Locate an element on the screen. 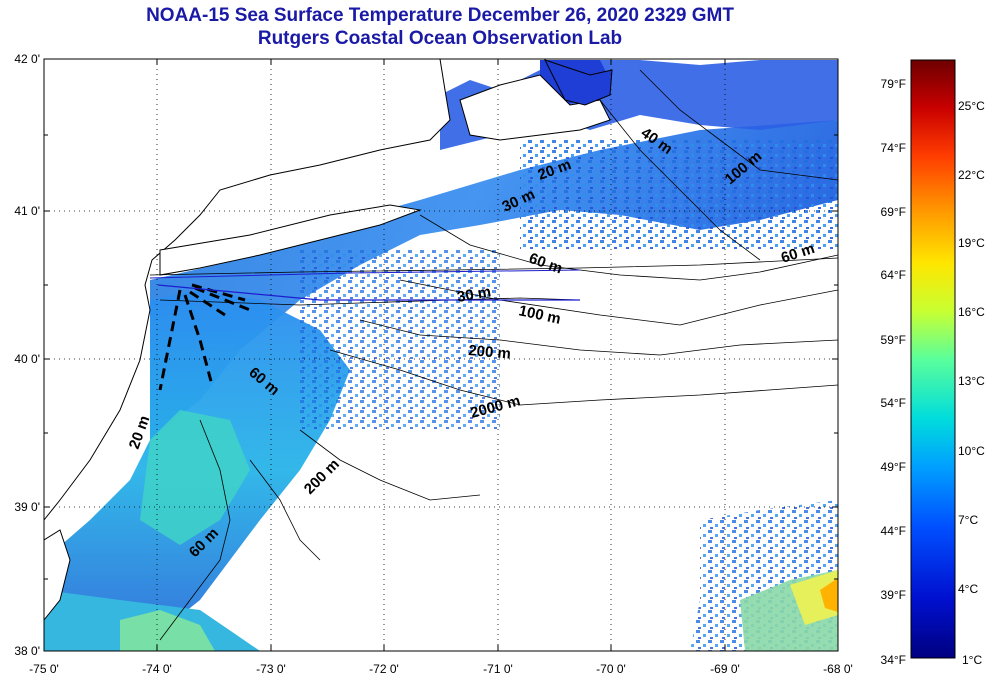  colorbar-f-label: 69°F is located at coordinates (893, 212).